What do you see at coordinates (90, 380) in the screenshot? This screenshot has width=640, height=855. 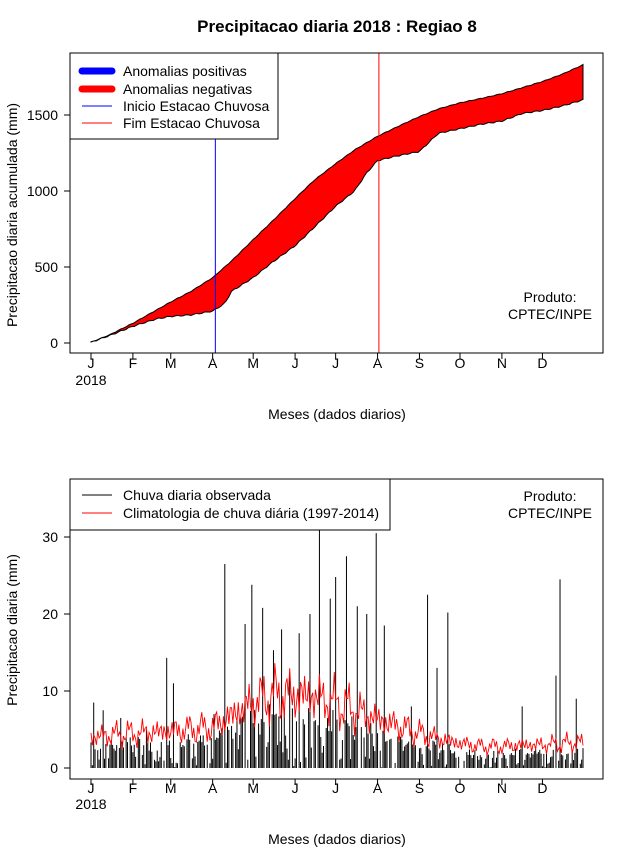 I see `chart-1-year-label: 2018` at bounding box center [90, 380].